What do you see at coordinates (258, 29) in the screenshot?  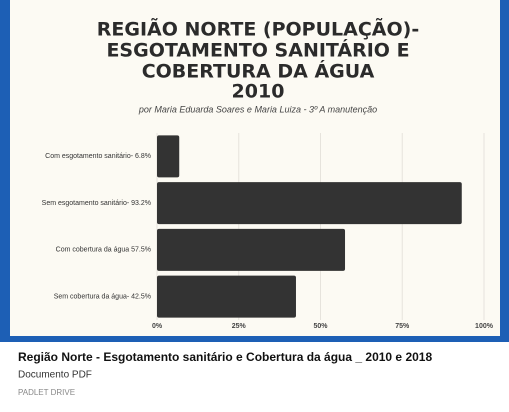 I see `chart-title: REGIÃO NORTE (POPULAÇÃO)-` at bounding box center [258, 29].